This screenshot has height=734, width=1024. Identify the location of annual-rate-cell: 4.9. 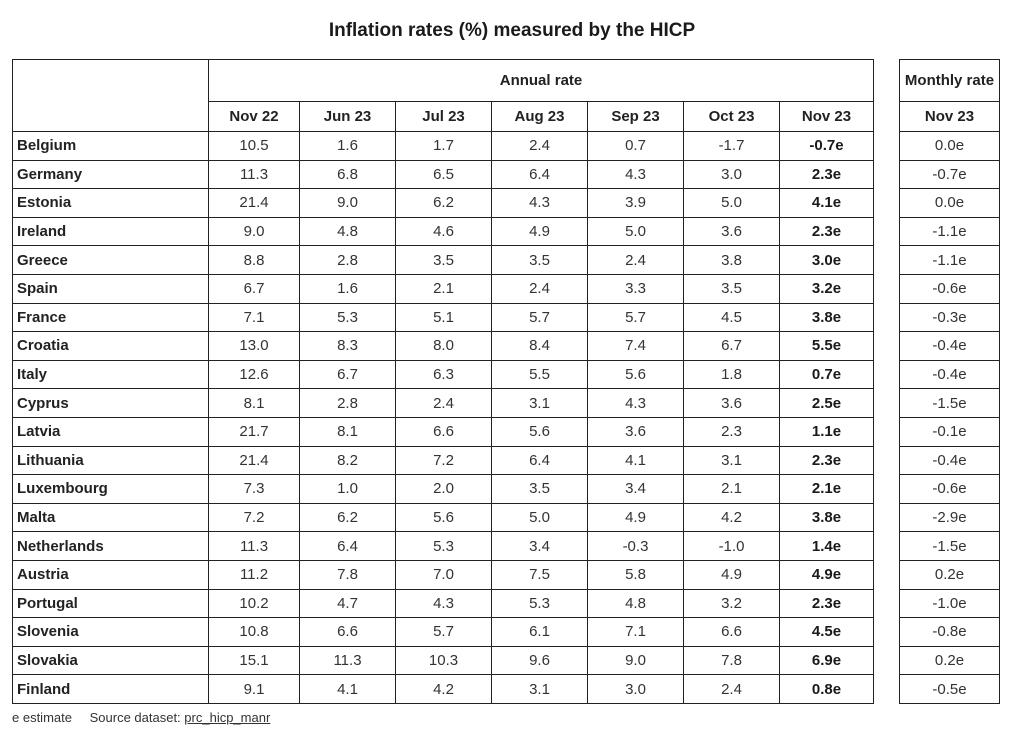
(539, 231).